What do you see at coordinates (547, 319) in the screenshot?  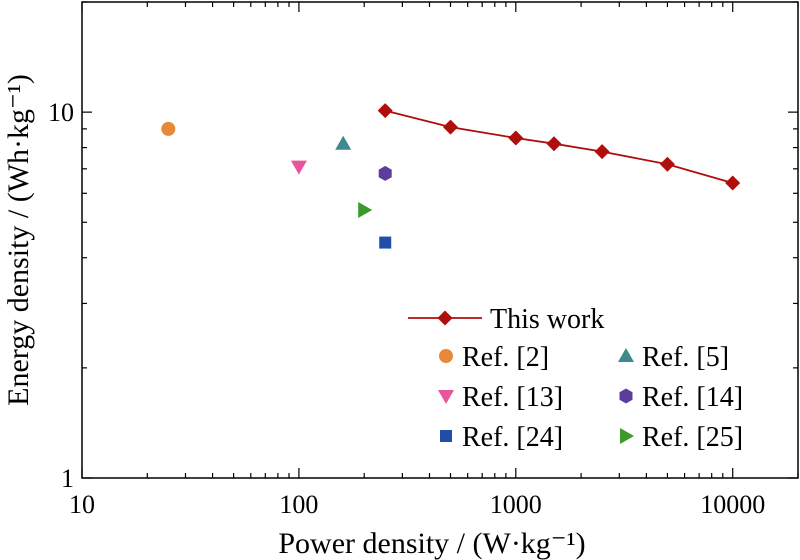 I see `legend-label: This work` at bounding box center [547, 319].